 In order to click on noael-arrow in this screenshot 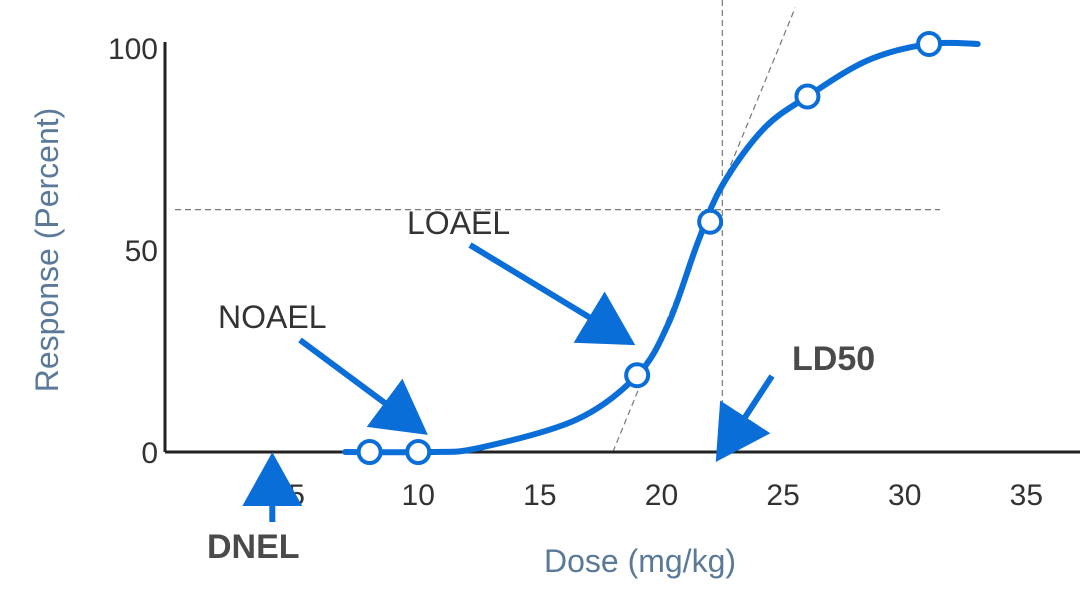, I will do `click(363, 386)`.